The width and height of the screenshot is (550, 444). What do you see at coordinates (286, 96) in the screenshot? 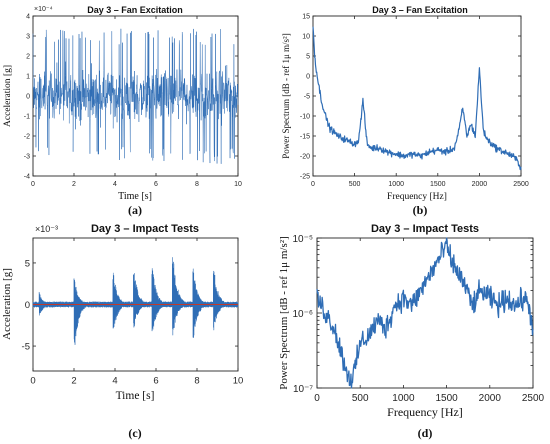
I see `panel-b-ylabel: Power Spectrum [dB - ref 1μ m/s²]` at bounding box center [286, 96].